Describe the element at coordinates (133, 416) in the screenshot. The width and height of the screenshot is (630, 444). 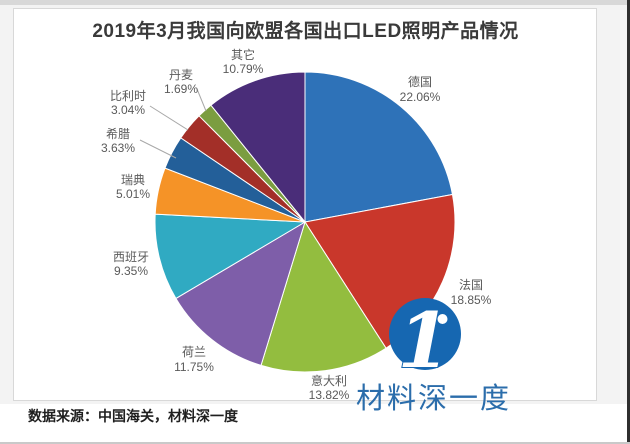
I see `source-note: 数据来源：中国海关，材料深一度` at that location.